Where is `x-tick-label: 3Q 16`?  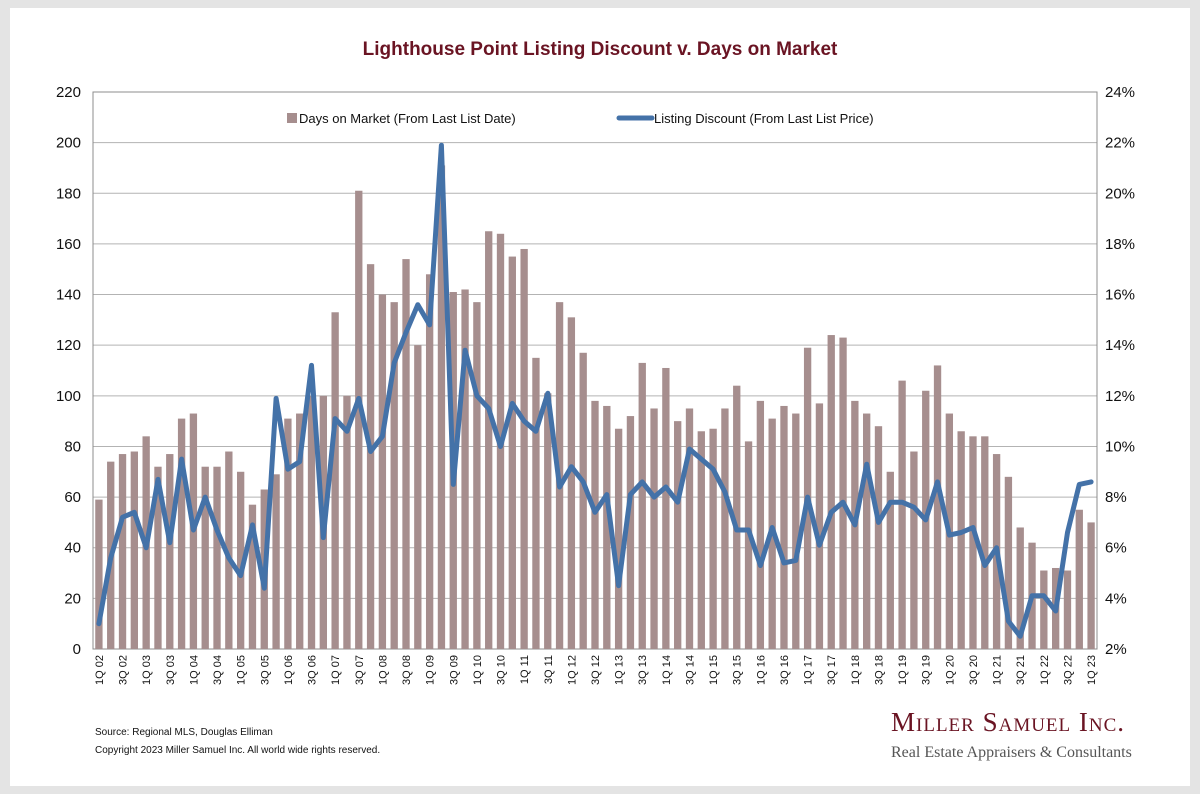 x-tick-label: 3Q 16 is located at coordinates (785, 670).